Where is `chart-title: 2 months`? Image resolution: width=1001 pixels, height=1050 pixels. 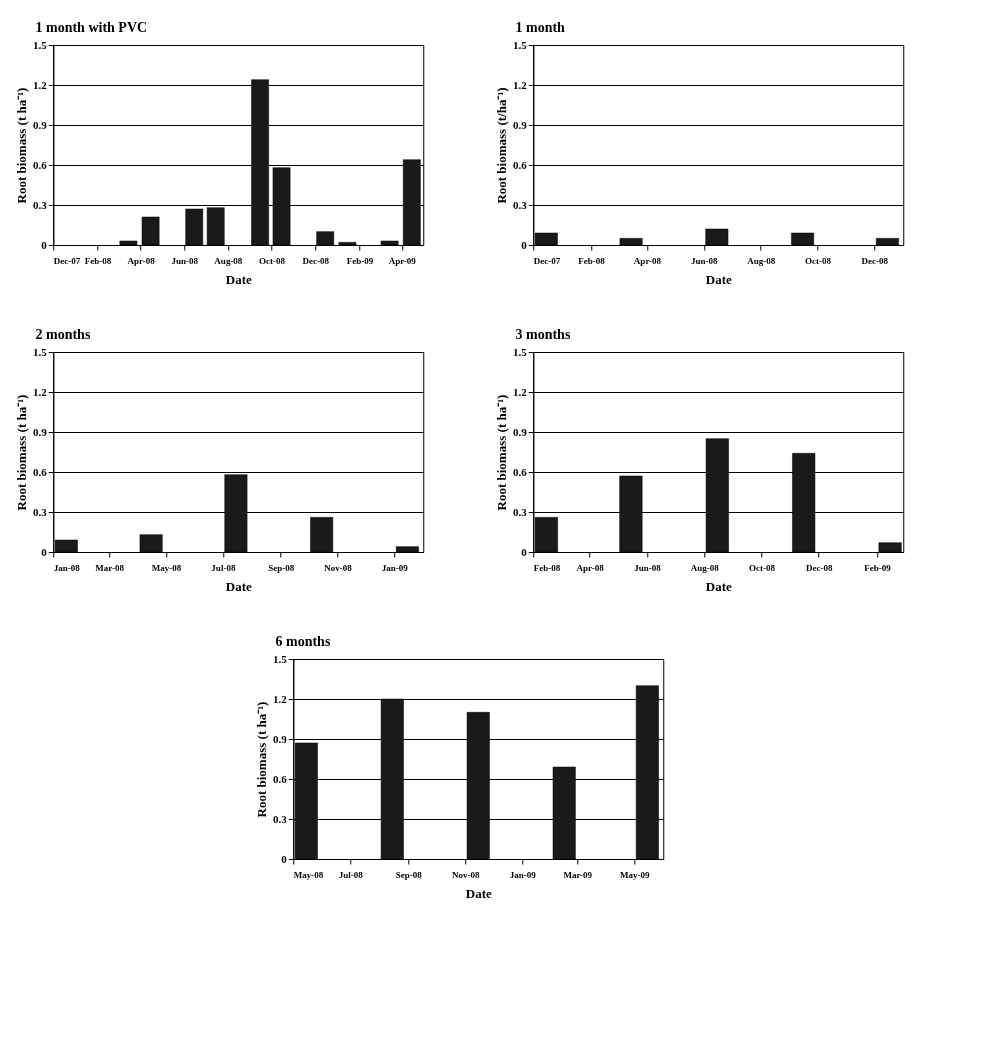
chart-title: 2 months is located at coordinates (63, 334).